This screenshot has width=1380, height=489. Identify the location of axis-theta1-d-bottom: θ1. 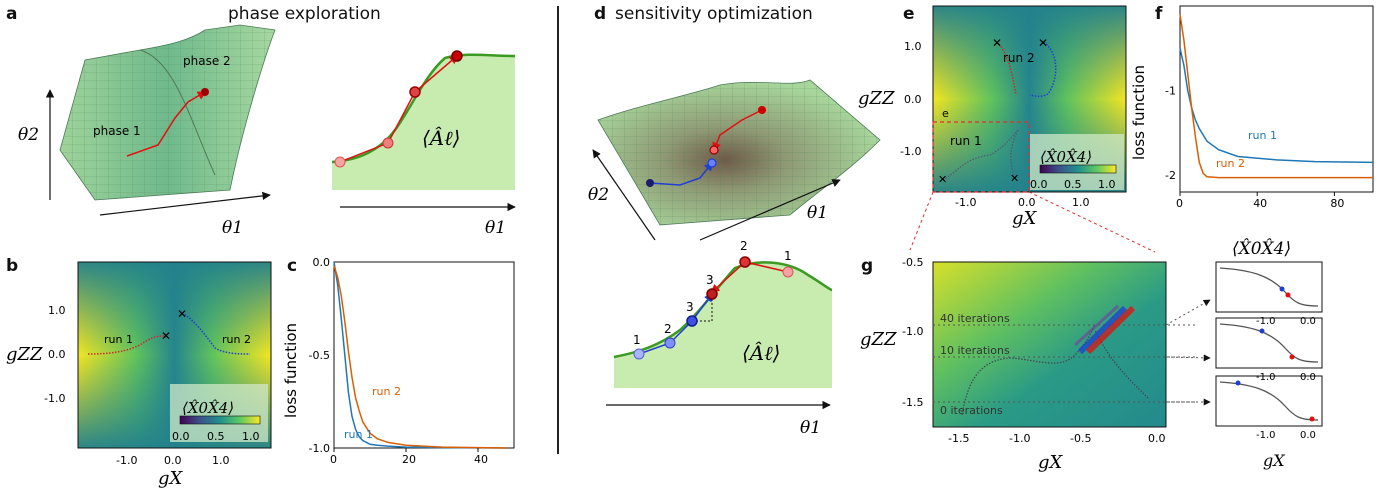
(810, 428).